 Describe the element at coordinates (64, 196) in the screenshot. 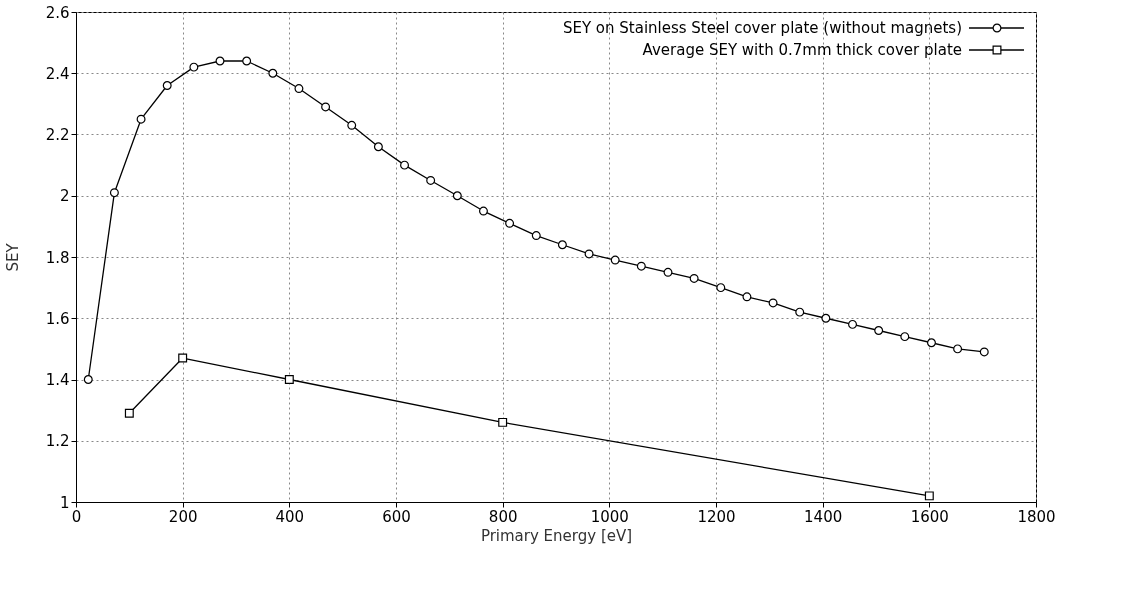

I see `y-tick-label: 2` at that location.